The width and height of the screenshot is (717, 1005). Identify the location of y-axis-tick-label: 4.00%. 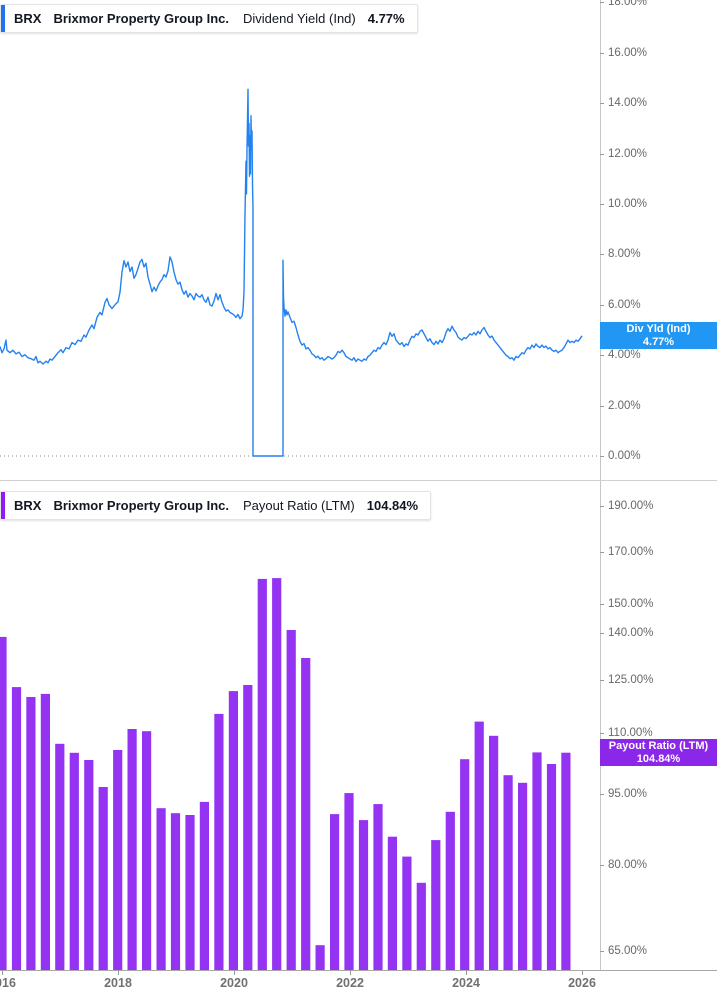
(624, 355).